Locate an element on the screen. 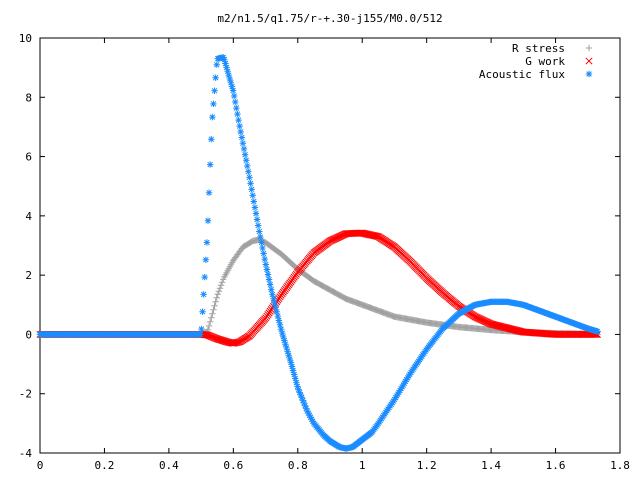 This screenshot has height=480, width=640. x-tick-label: 0.4 is located at coordinates (169, 465).